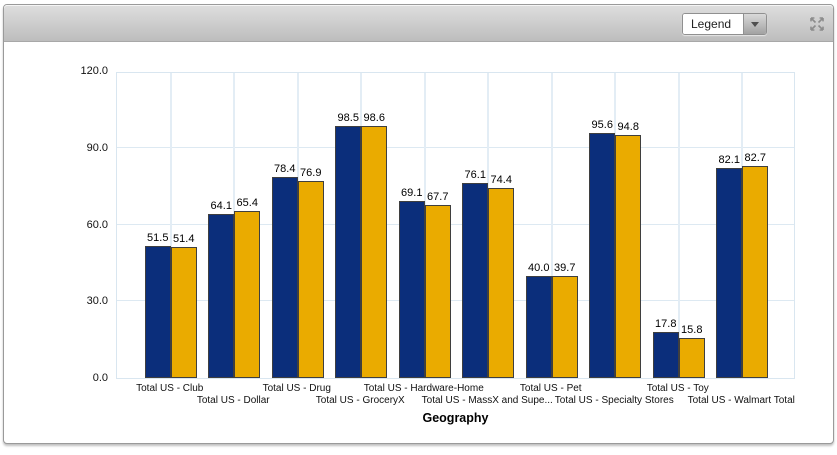 This screenshot has height=455, width=837. I want to click on bar-value-label: 98.6, so click(374, 117).